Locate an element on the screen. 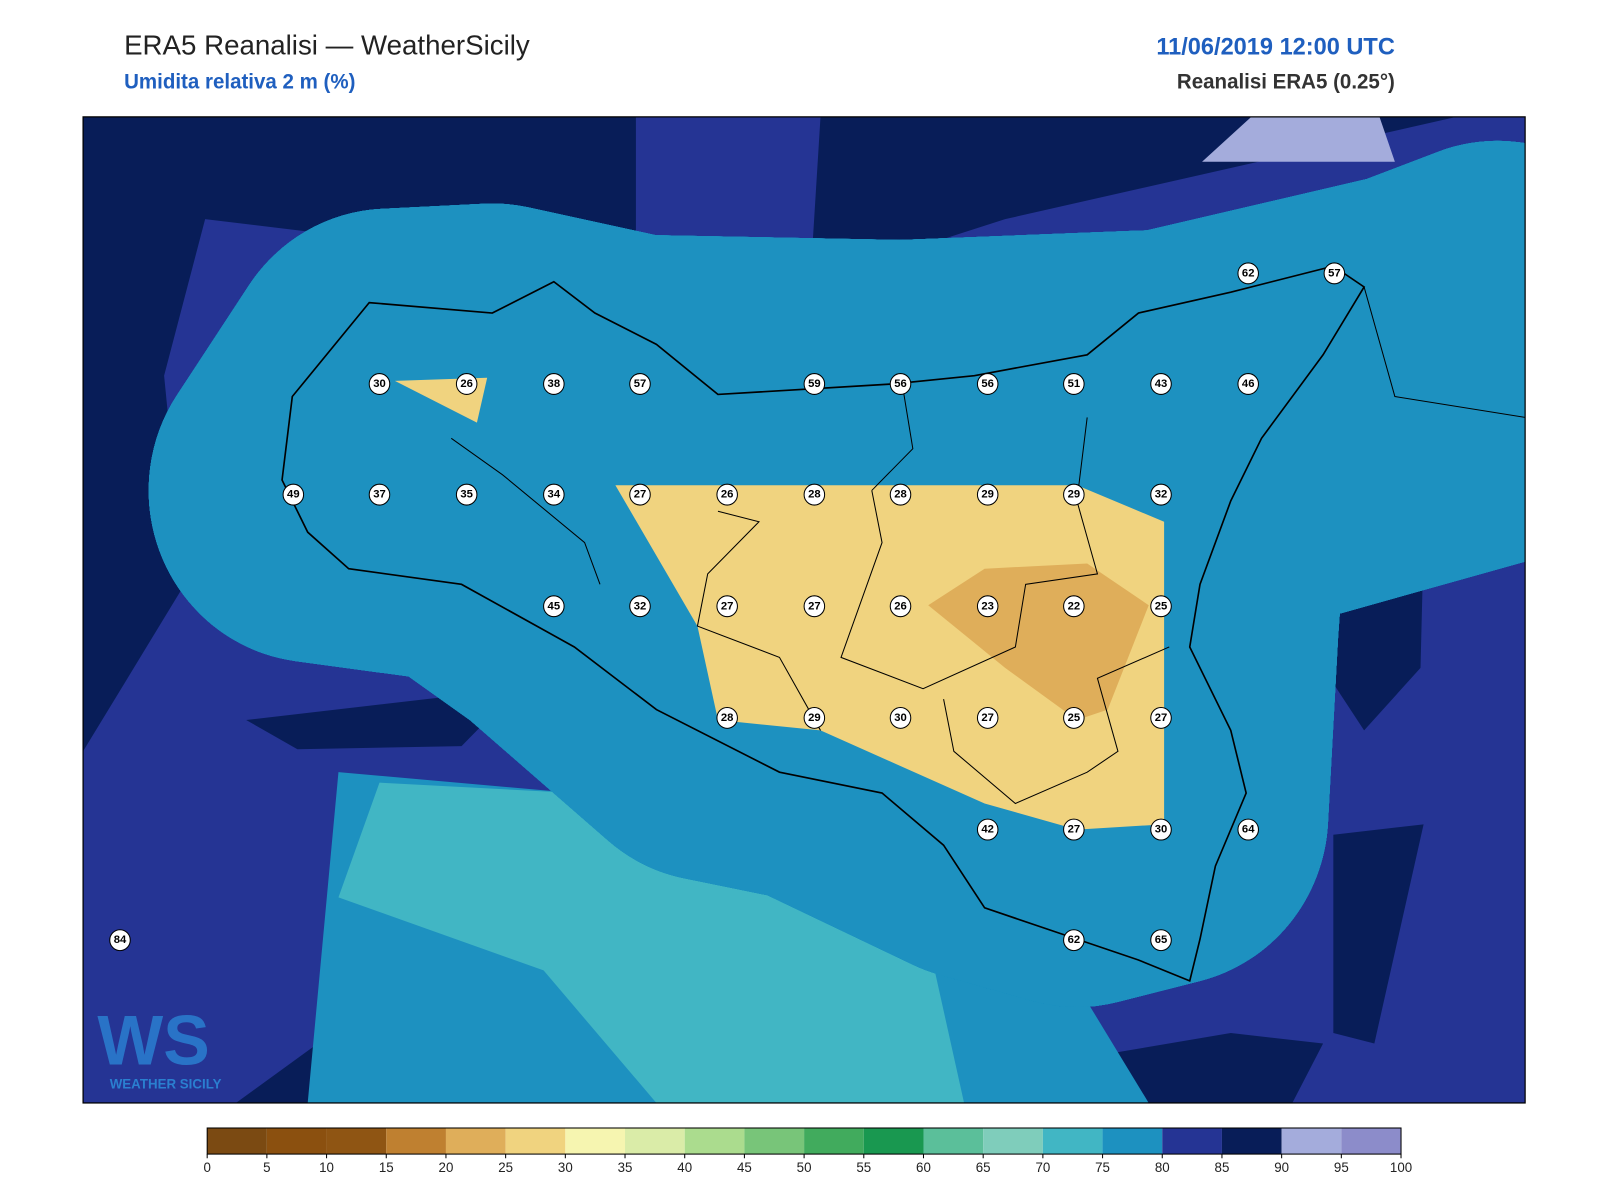 The height and width of the screenshot is (1200, 1600). colorbar-tick-label: 0 is located at coordinates (206, 1167).